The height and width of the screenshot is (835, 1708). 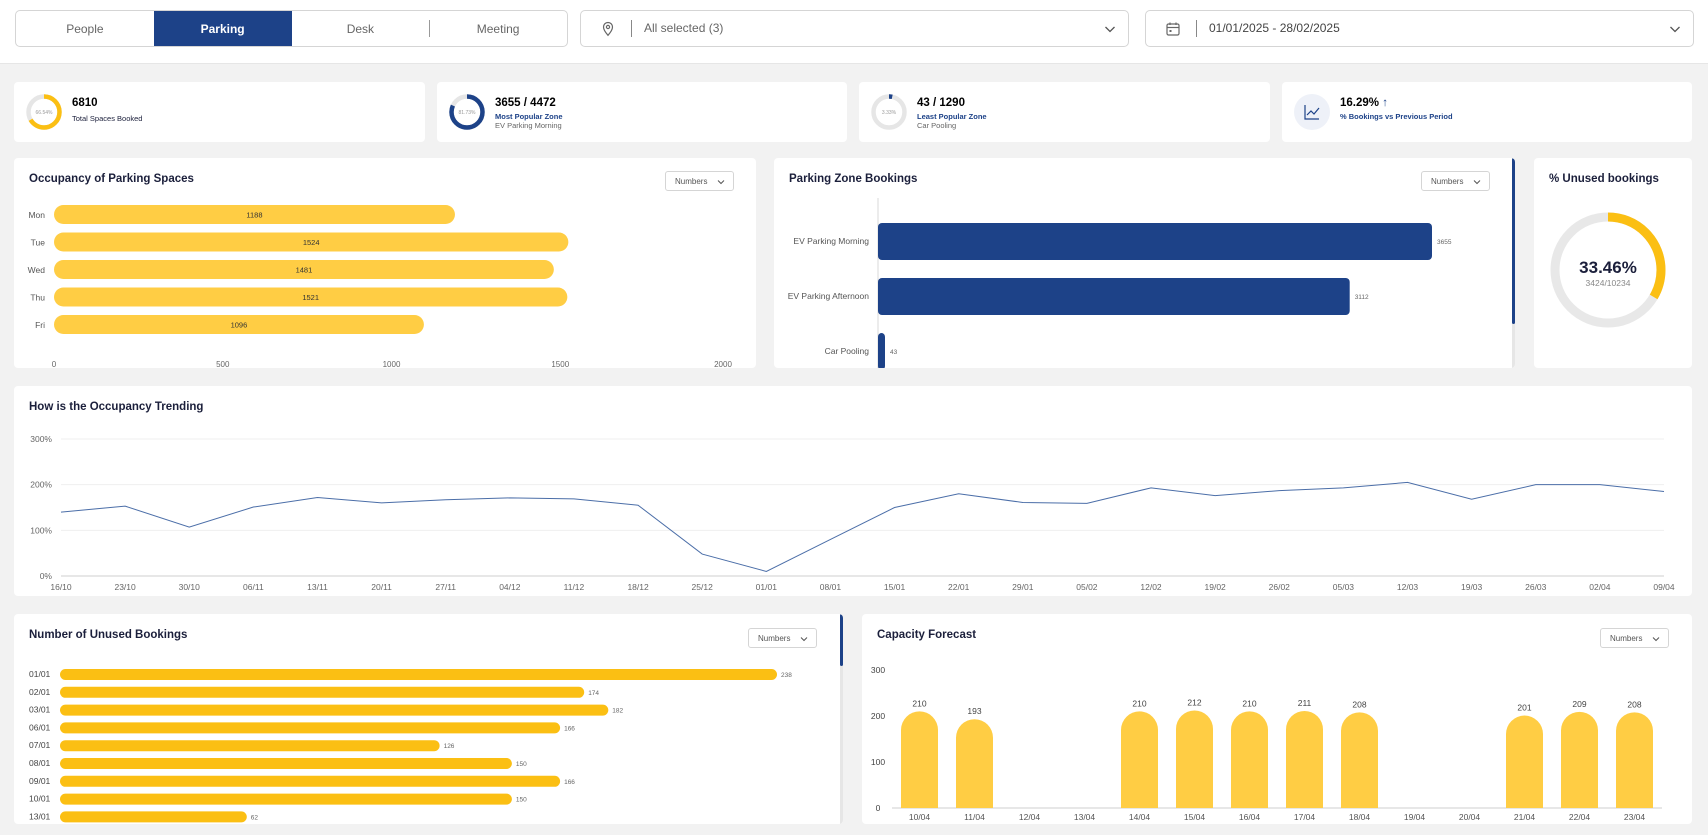 I want to click on tab-desk: Desk, so click(x=361, y=28).